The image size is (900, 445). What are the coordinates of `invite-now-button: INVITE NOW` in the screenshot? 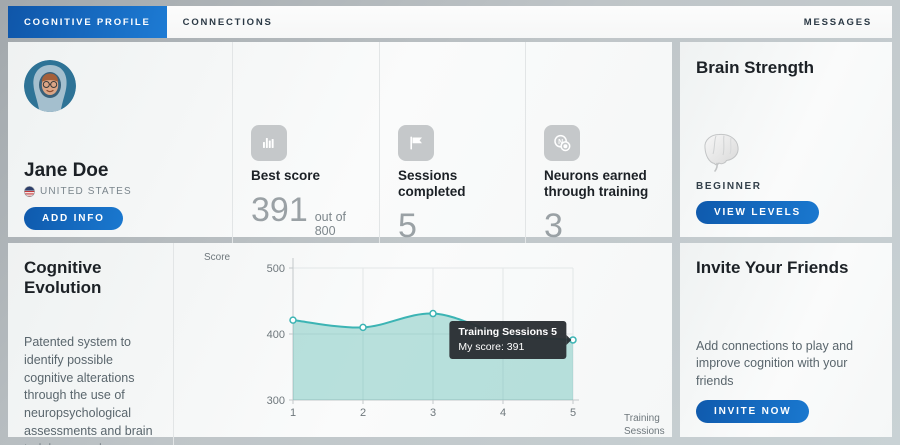 It's located at (753, 411).